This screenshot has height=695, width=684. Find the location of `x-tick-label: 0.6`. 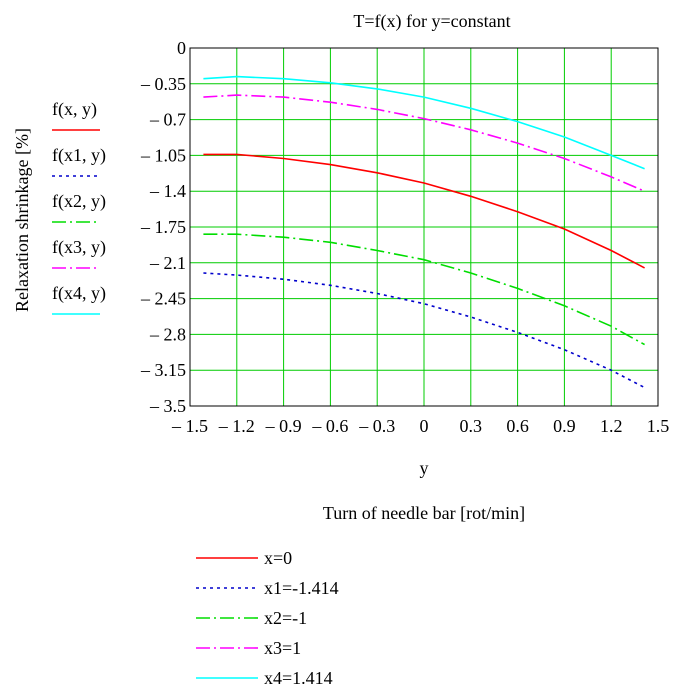

x-tick-label: 0.6 is located at coordinates (517, 426).